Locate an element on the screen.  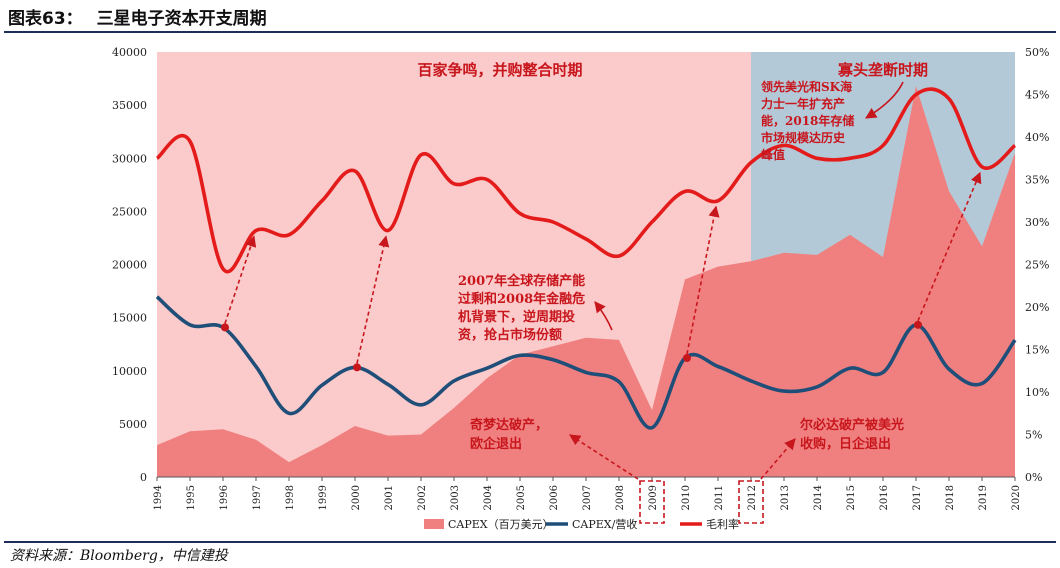
x-tick-label: 2001 is located at coordinates (389, 497).